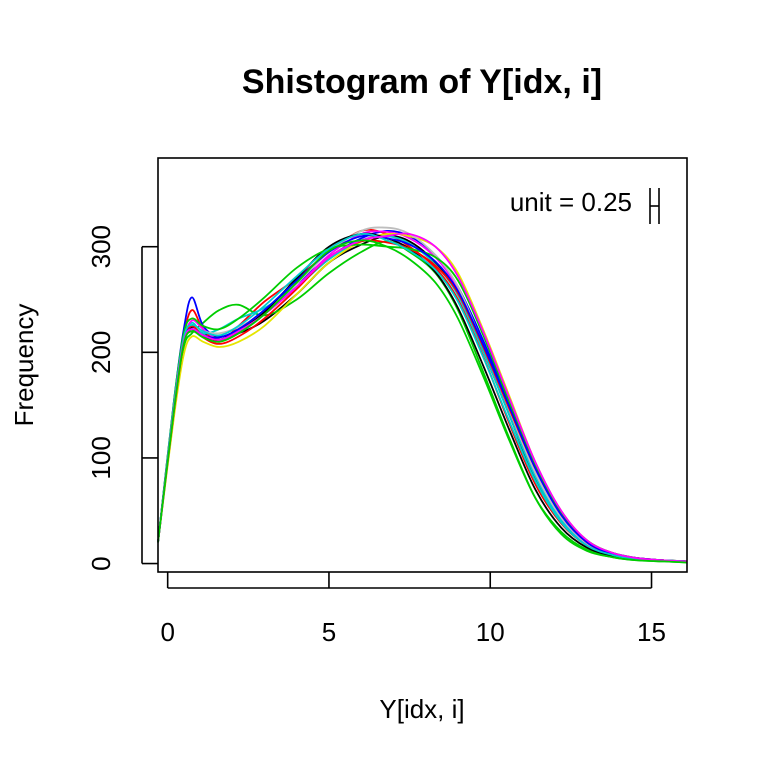  I want to click on y-tick-label: 0, so click(101, 563).